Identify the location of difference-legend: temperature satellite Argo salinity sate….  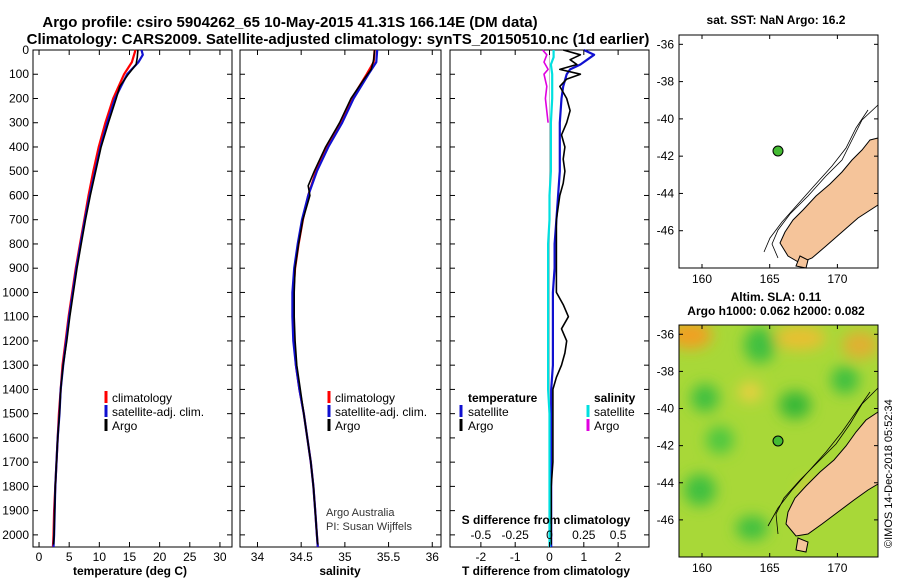
(547, 412).